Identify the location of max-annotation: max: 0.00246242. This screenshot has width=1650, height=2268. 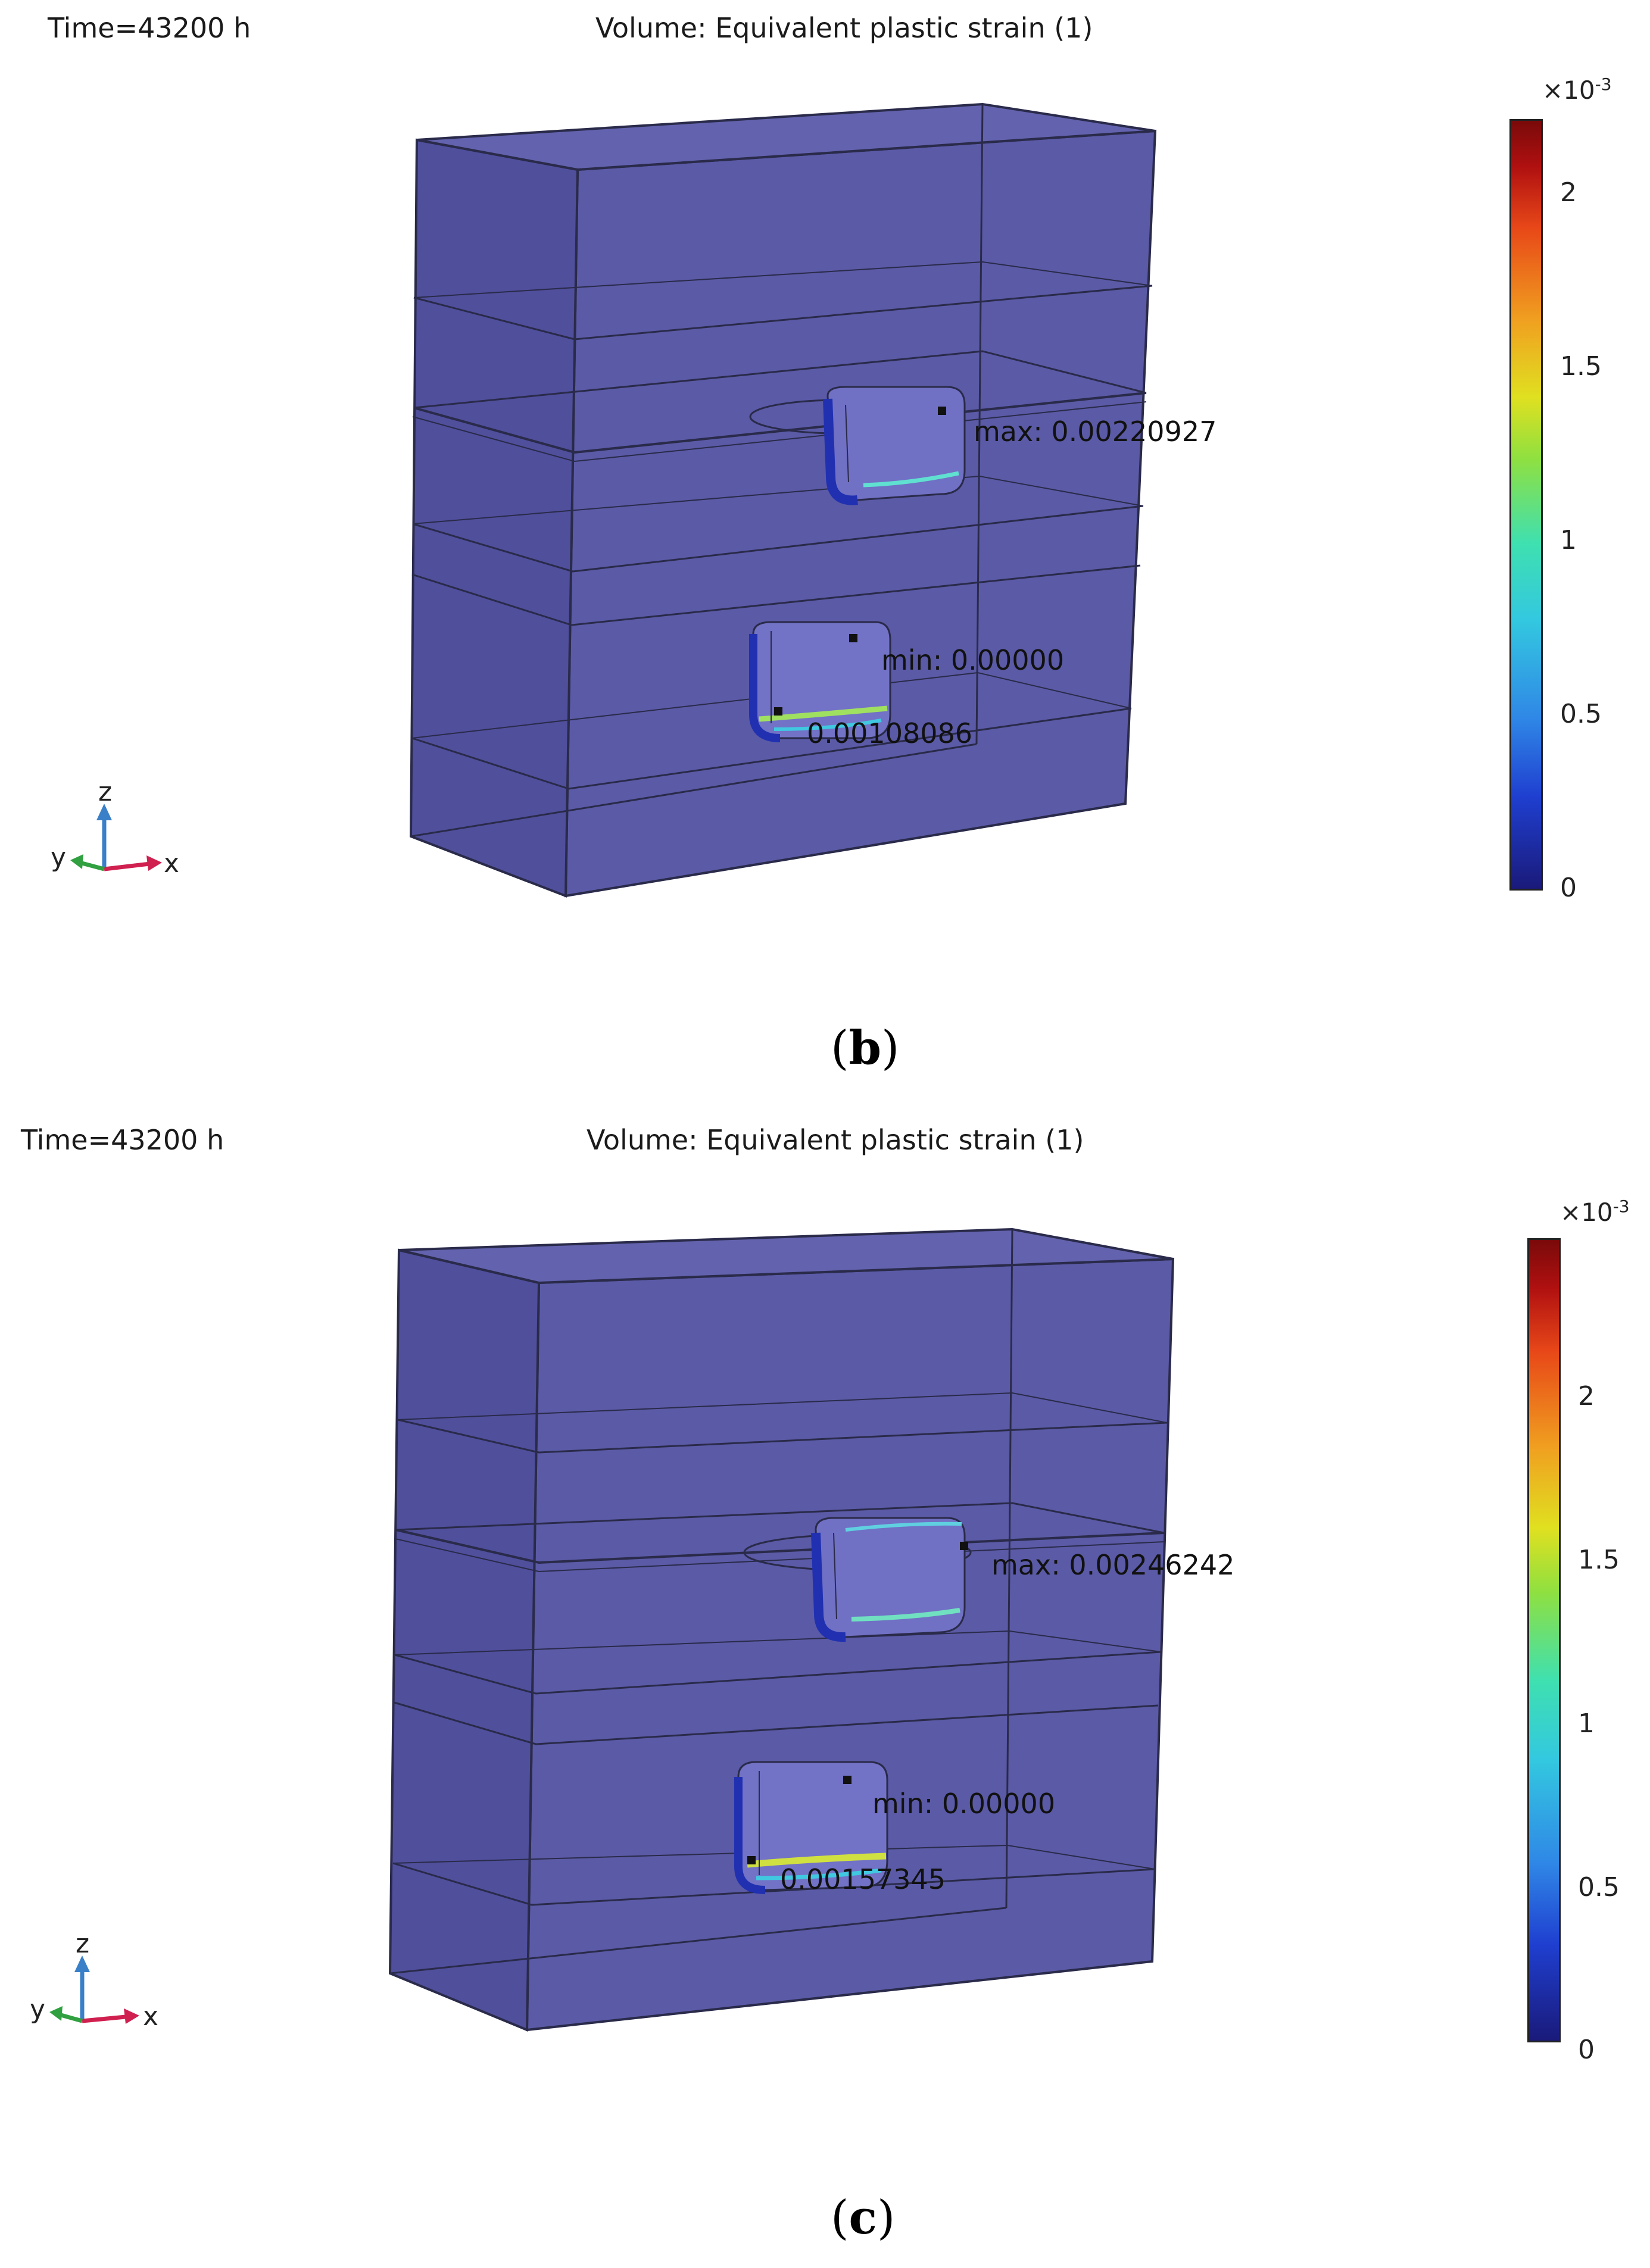
(1113, 1565).